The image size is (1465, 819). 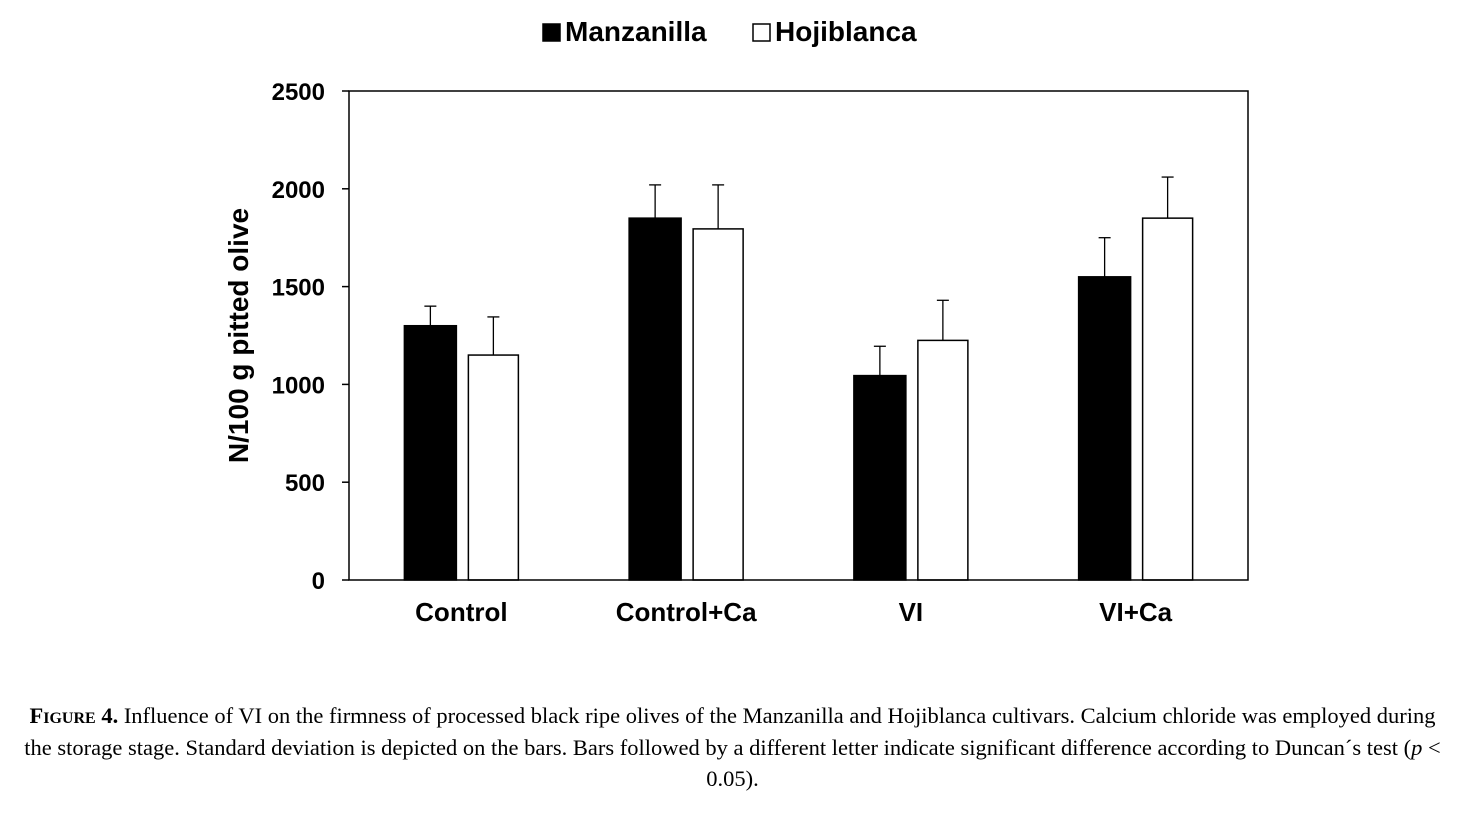 What do you see at coordinates (761, 32) in the screenshot?
I see `legend-marker-hojiblanca` at bounding box center [761, 32].